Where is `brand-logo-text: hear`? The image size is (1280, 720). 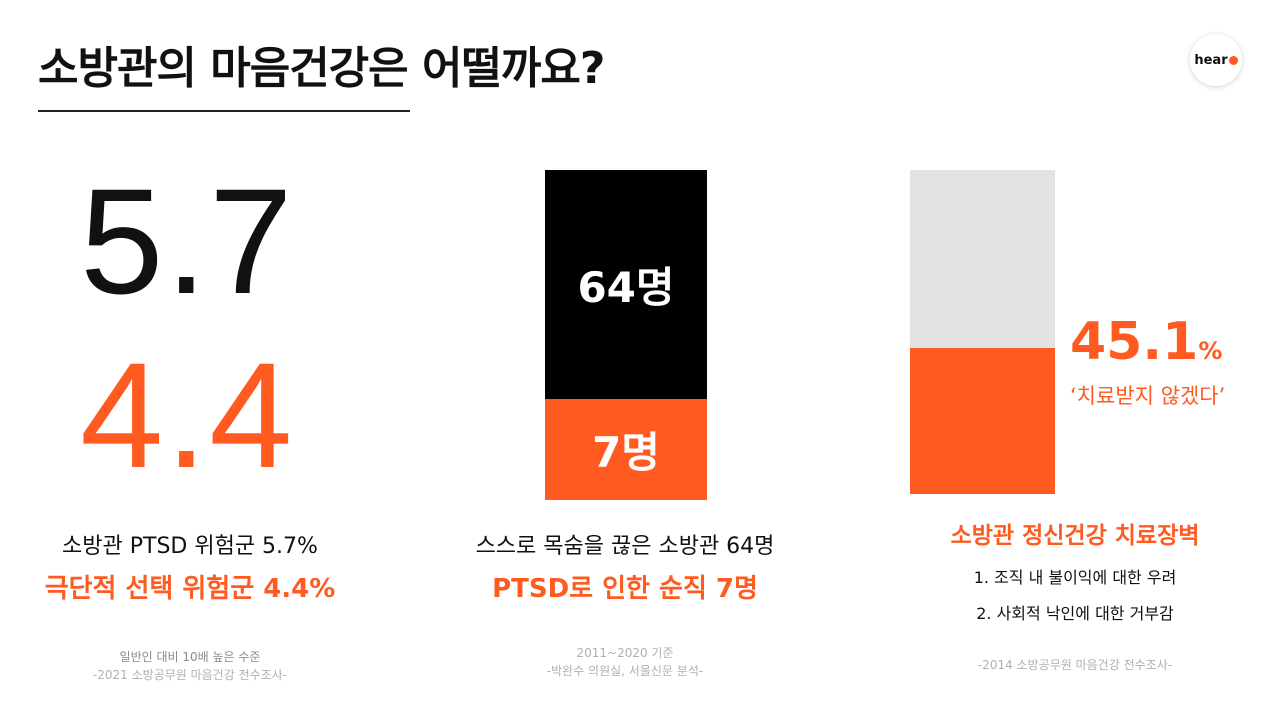 brand-logo-text: hear is located at coordinates (1211, 60).